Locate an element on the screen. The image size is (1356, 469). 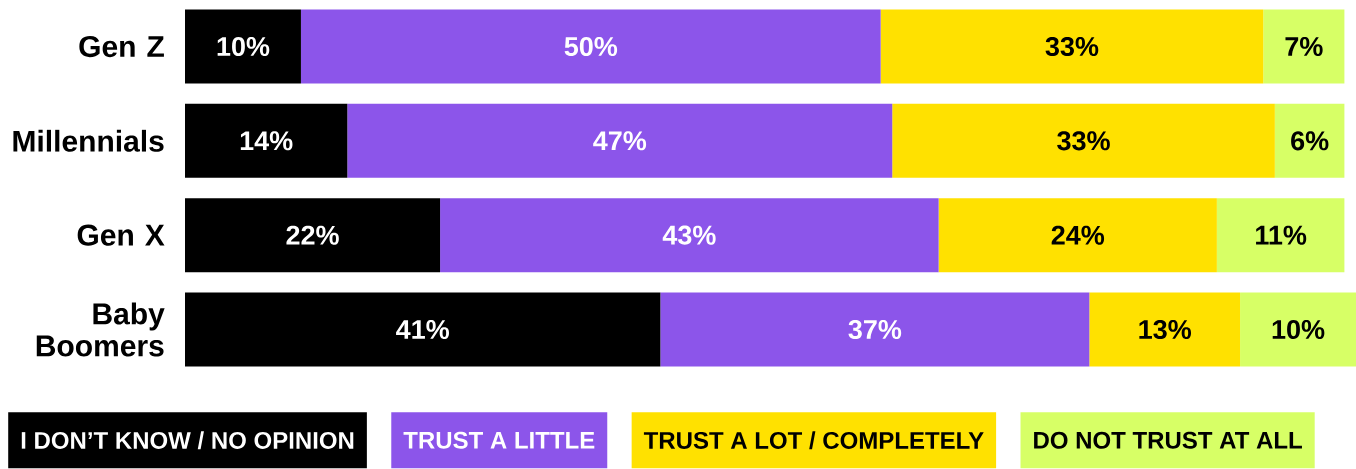
data-label: 22% is located at coordinates (312, 235).